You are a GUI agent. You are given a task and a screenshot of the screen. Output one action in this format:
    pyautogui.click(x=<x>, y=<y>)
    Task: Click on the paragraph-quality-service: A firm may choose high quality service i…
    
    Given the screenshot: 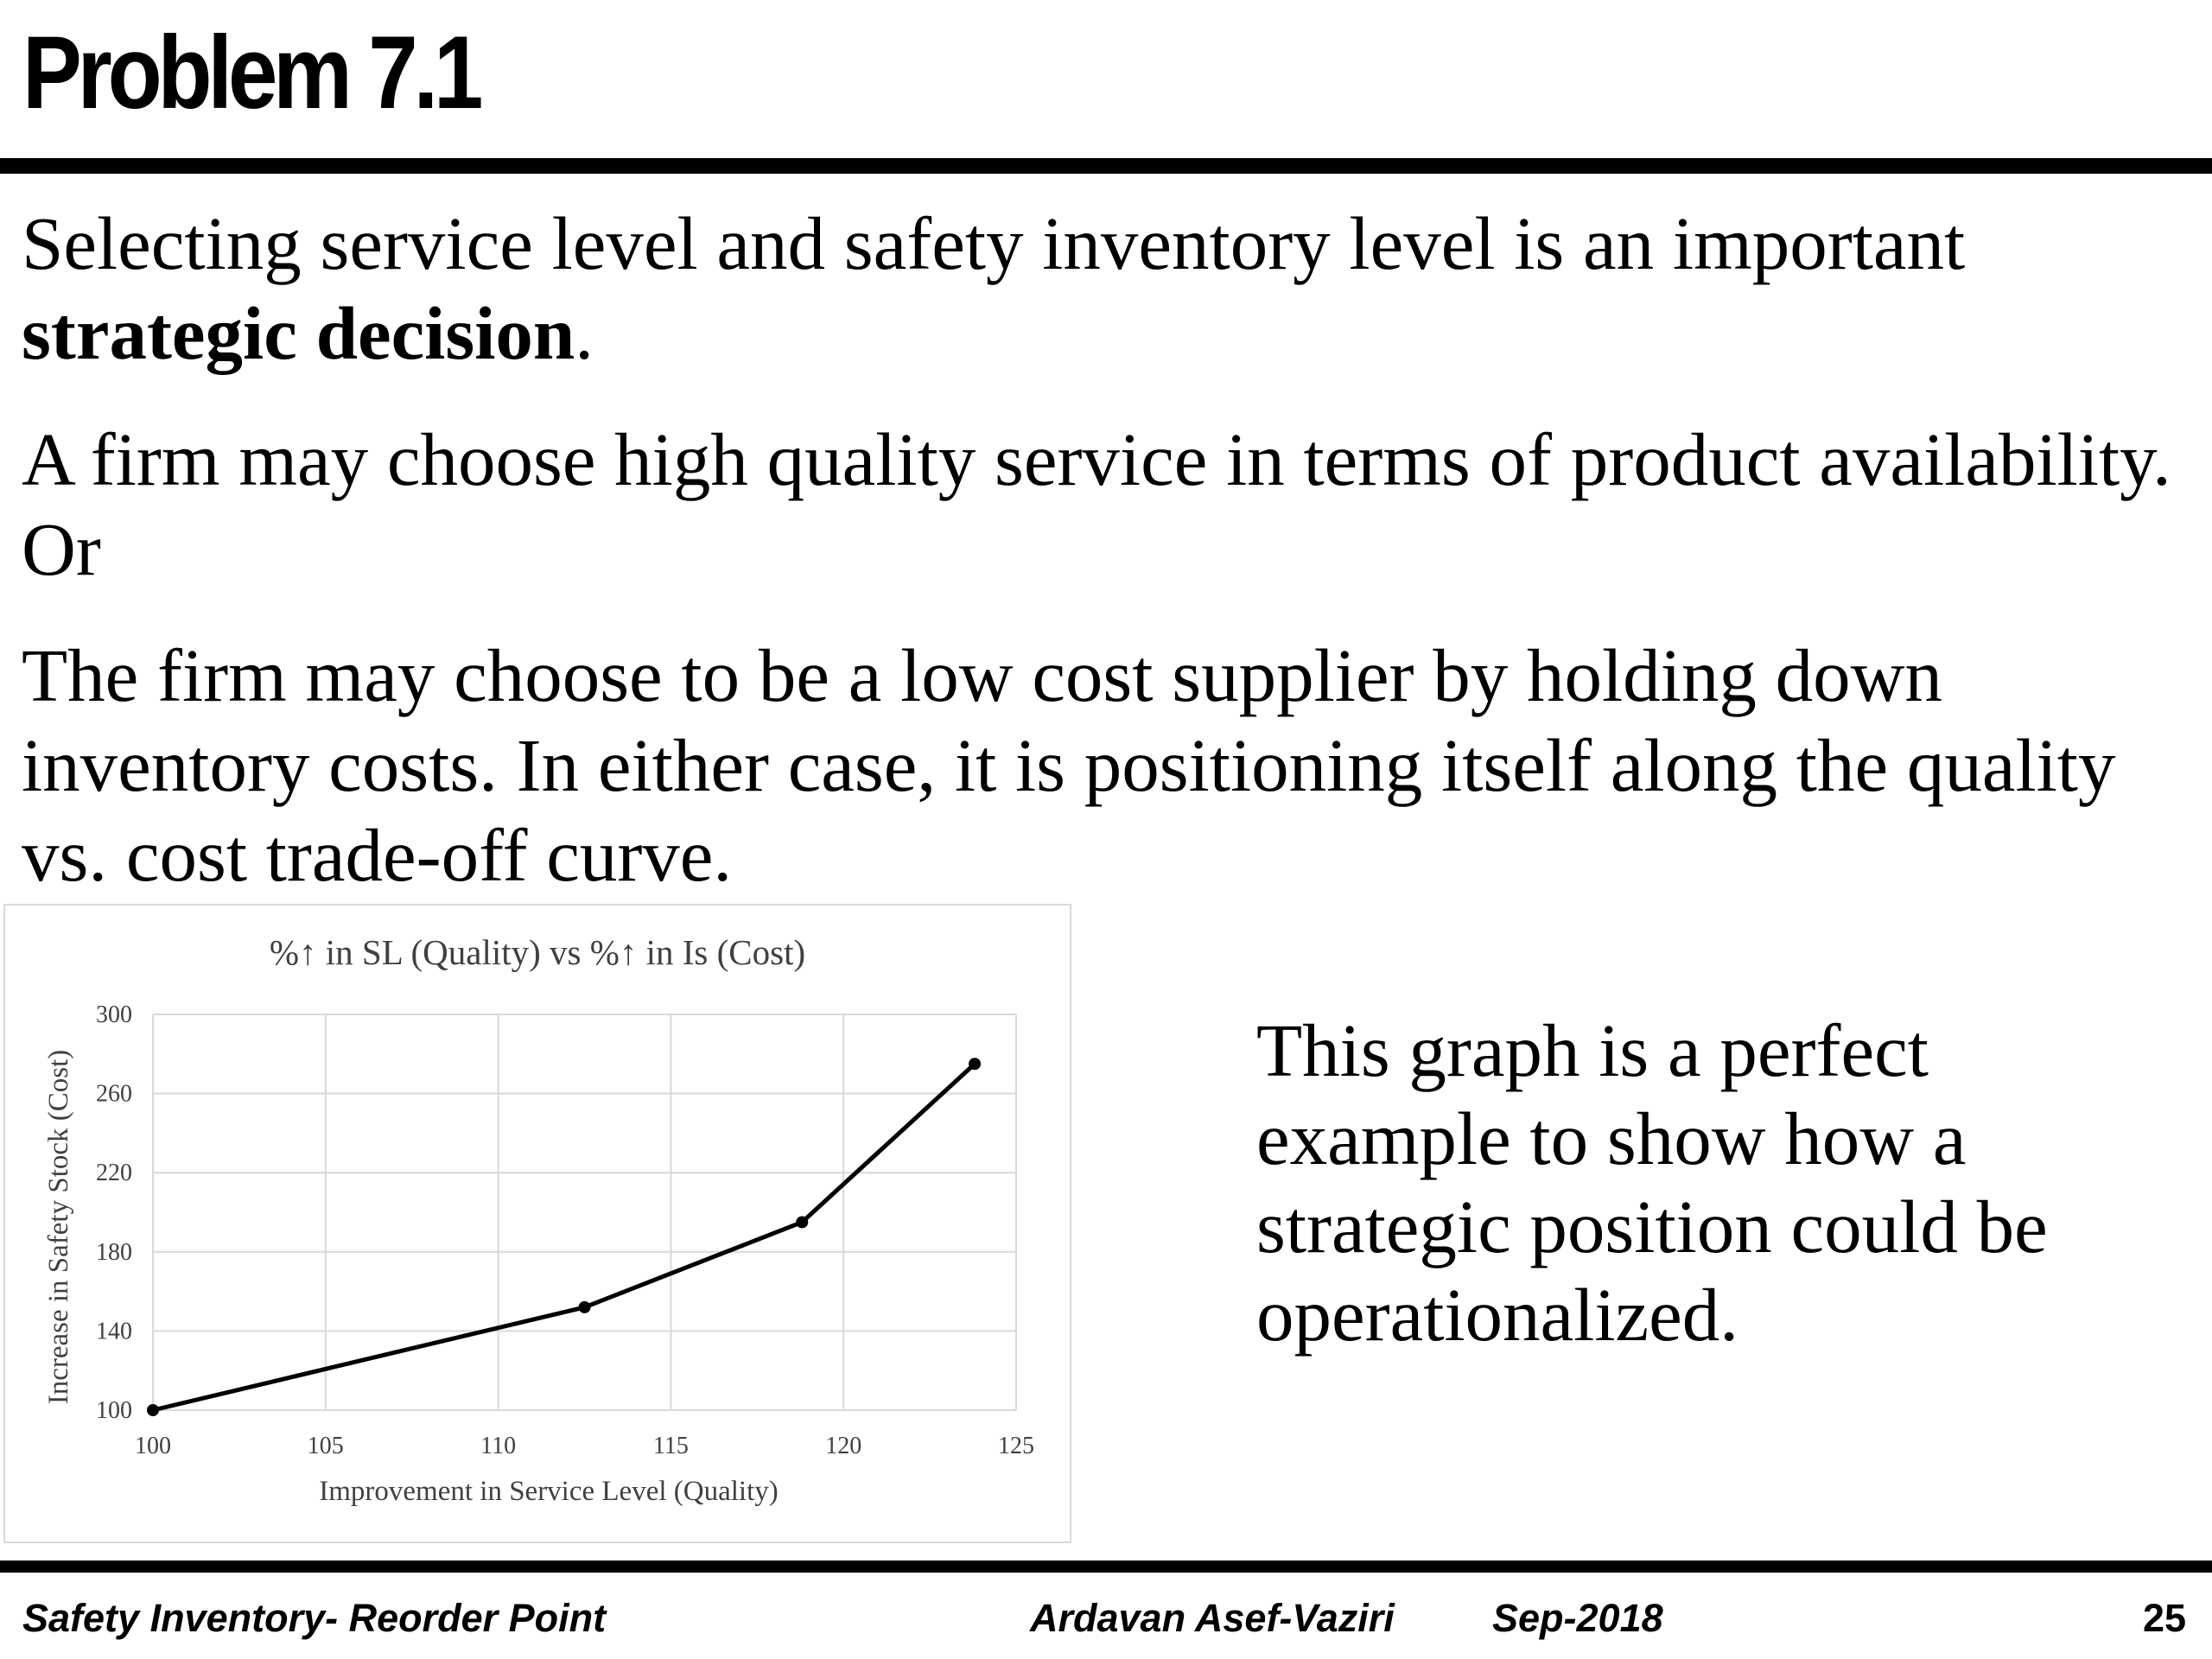 What is the action you would take?
    pyautogui.click(x=1096, y=504)
    